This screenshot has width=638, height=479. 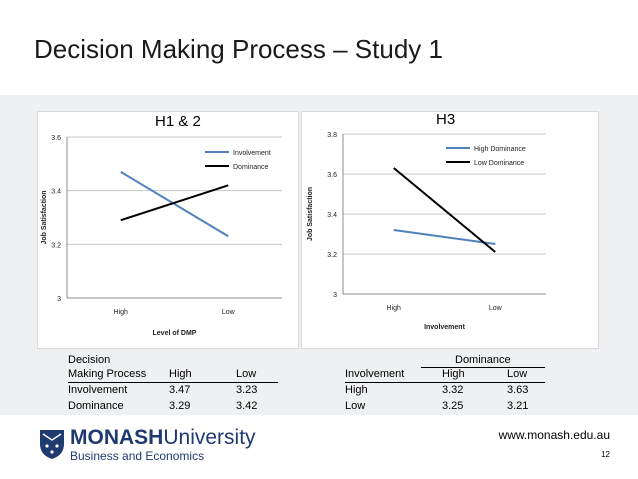 I want to click on chart2-ylabel: Job Satisfaction, so click(x=310, y=214).